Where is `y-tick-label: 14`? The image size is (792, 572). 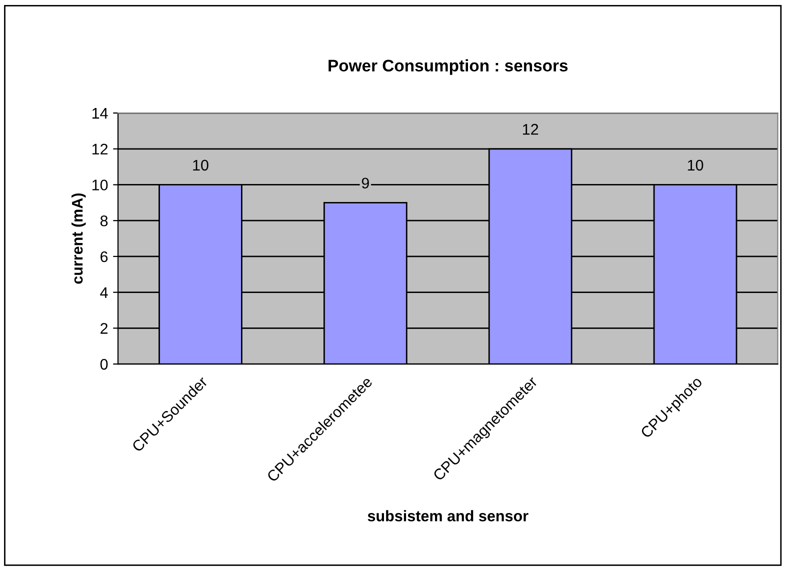 y-tick-label: 14 is located at coordinates (100, 113).